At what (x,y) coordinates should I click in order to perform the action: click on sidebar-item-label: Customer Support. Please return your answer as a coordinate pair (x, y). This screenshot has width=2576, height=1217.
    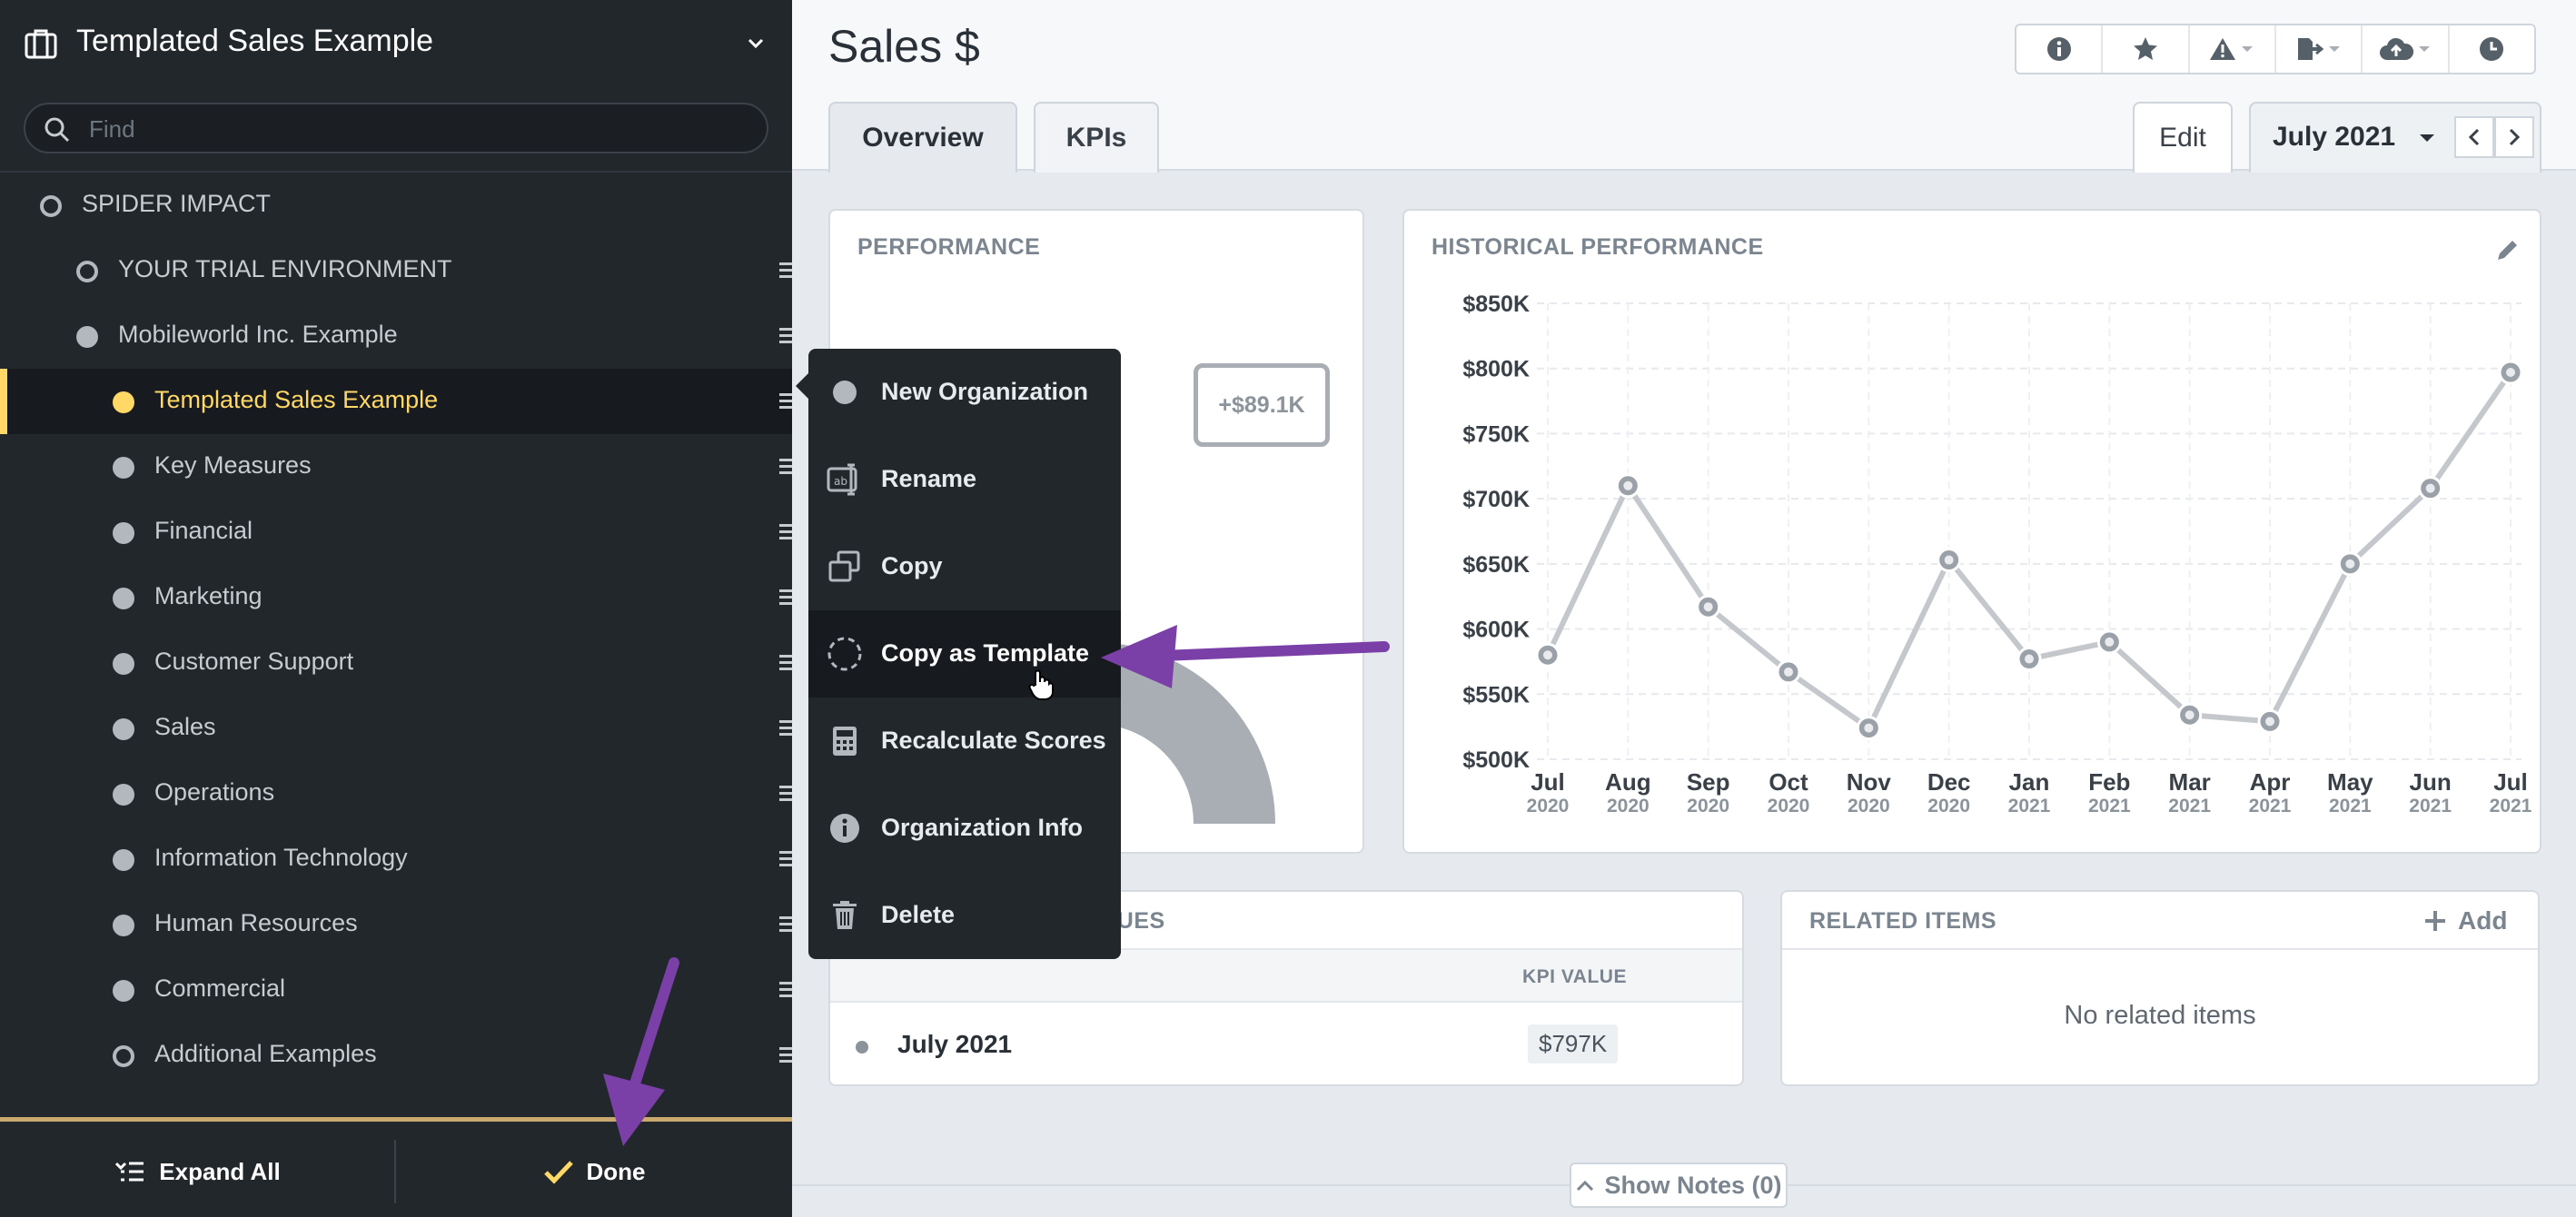
    Looking at the image, I should click on (254, 661).